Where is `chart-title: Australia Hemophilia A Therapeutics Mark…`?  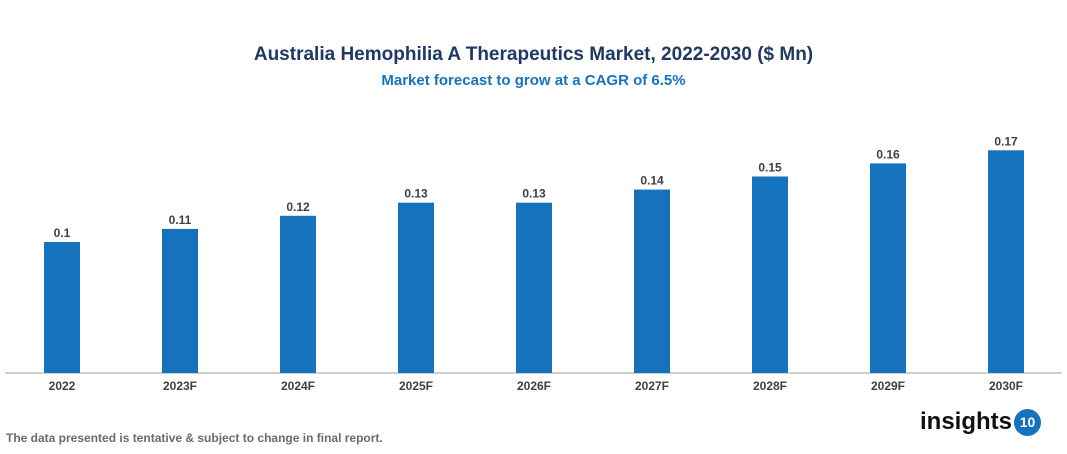
chart-title: Australia Hemophilia A Therapeutics Mark… is located at coordinates (533, 54).